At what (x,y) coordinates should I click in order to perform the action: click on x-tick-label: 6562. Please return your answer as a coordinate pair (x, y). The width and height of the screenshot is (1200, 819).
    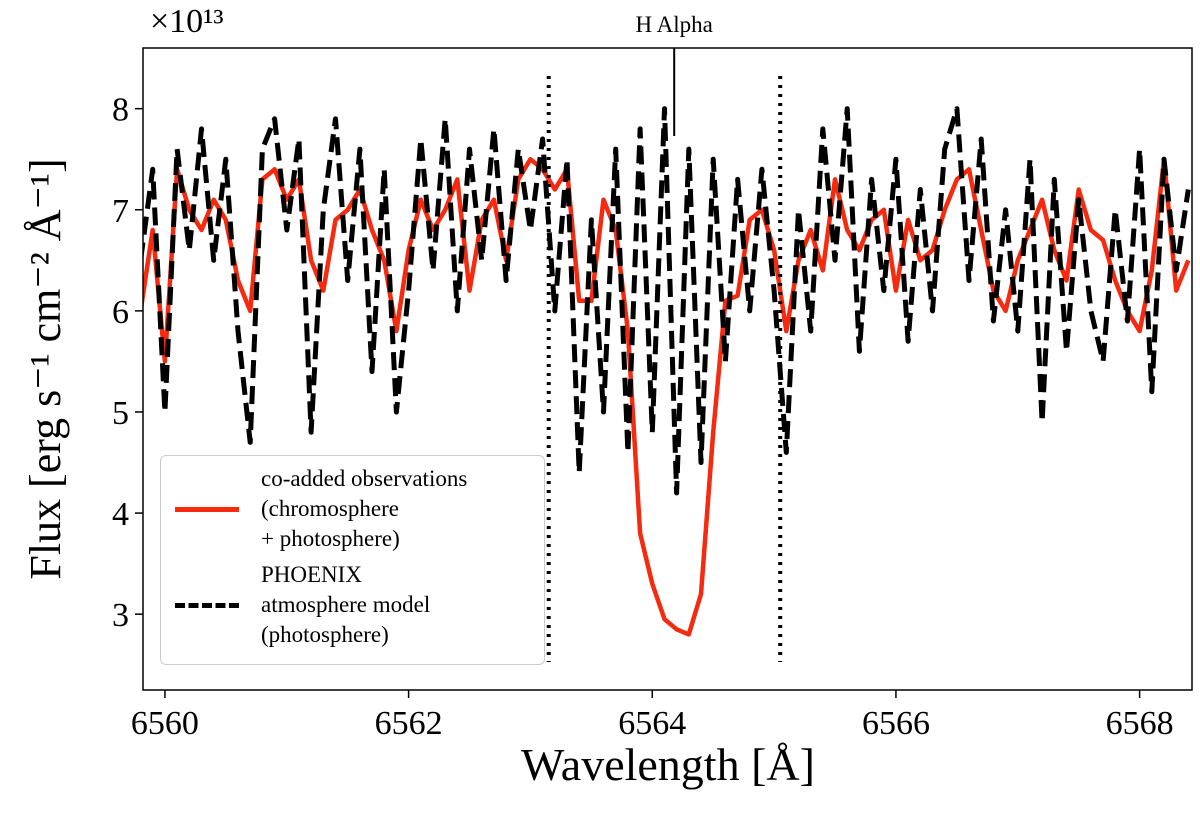
    Looking at the image, I should click on (409, 723).